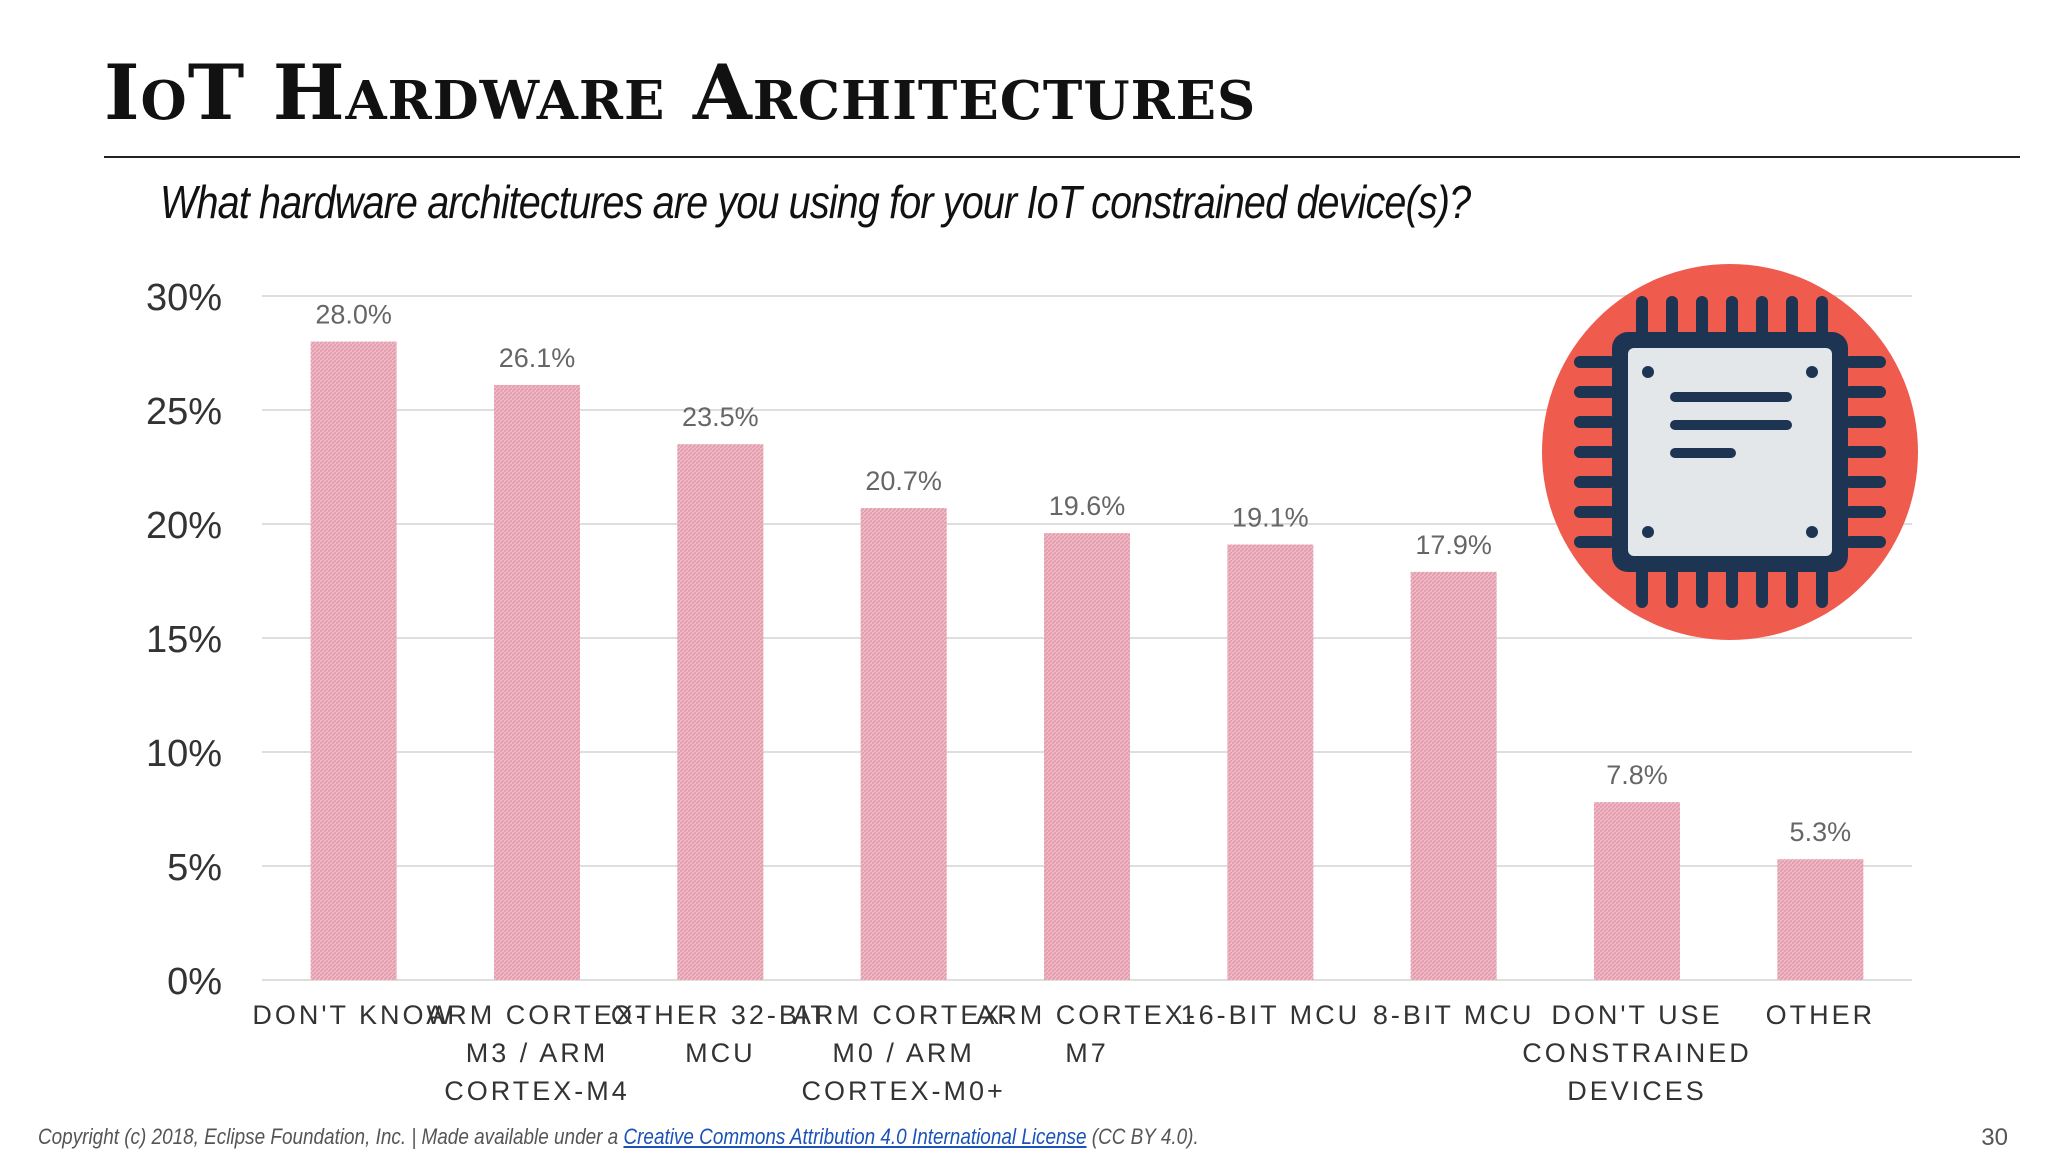  What do you see at coordinates (1636, 1015) in the screenshot?
I see `x-category-label: DON'T USE` at bounding box center [1636, 1015].